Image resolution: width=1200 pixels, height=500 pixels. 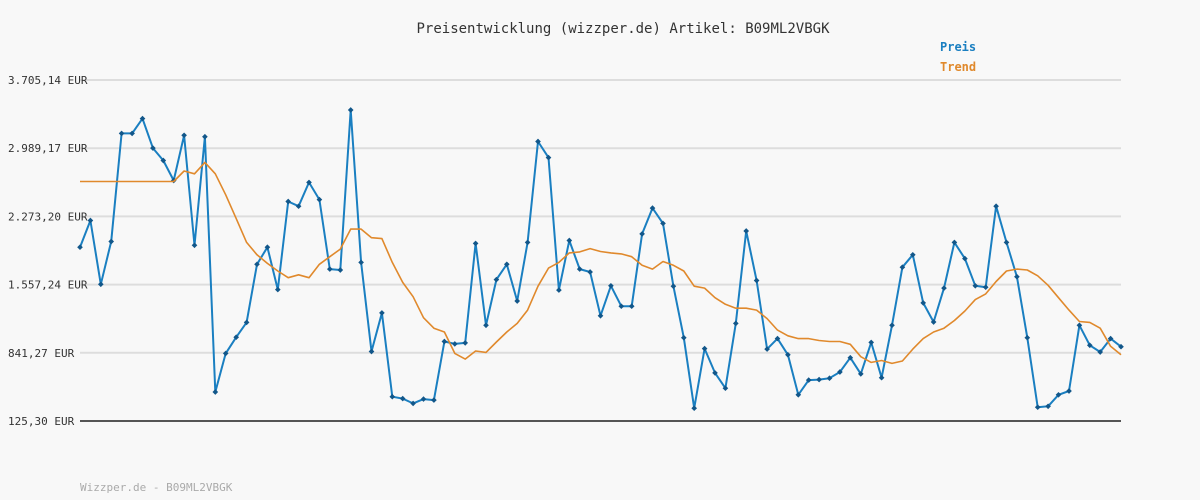 I want to click on y-tick-label: 2.273,20 EUR, so click(x=48, y=216).